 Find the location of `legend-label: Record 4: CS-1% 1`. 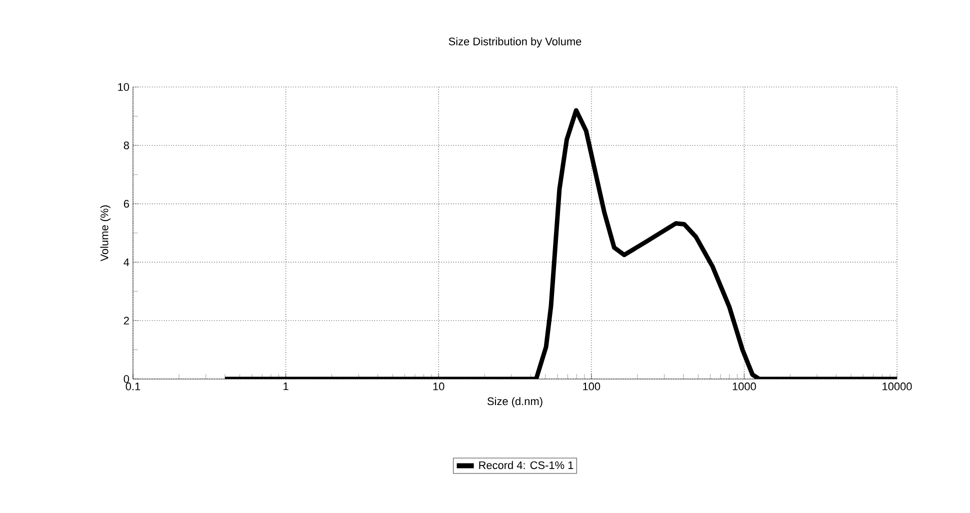

legend-label: Record 4: CS-1% 1 is located at coordinates (526, 465).